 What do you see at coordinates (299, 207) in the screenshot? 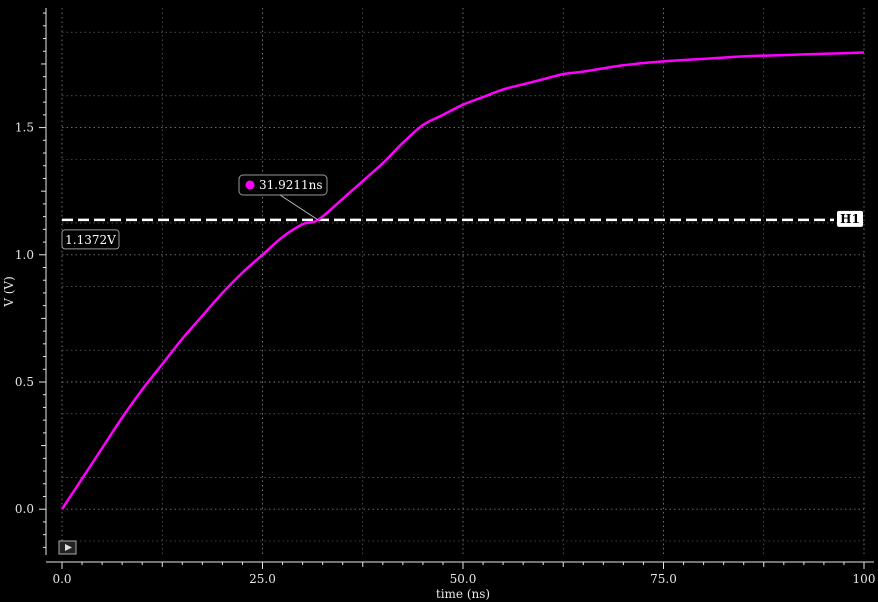
I see `crossing-marker-leader` at bounding box center [299, 207].